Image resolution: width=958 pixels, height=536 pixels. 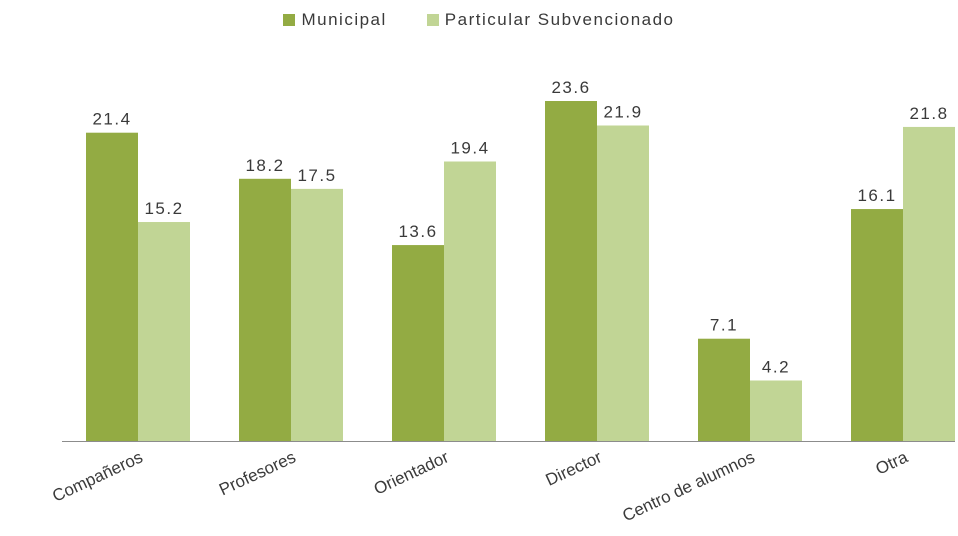 What do you see at coordinates (776, 366) in the screenshot?
I see `data-label-particular-4: 4.2` at bounding box center [776, 366].